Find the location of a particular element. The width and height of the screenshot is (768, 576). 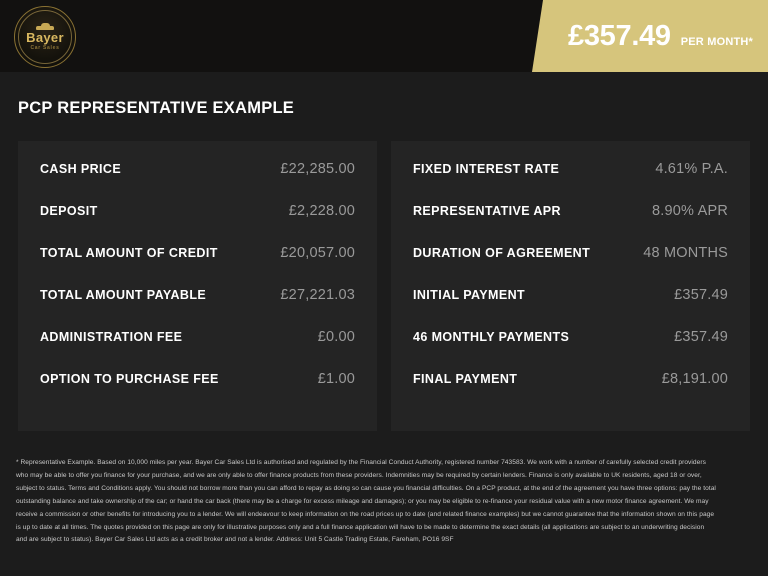

price-inner: £357.49 PER MONTH* is located at coordinates (661, 35).